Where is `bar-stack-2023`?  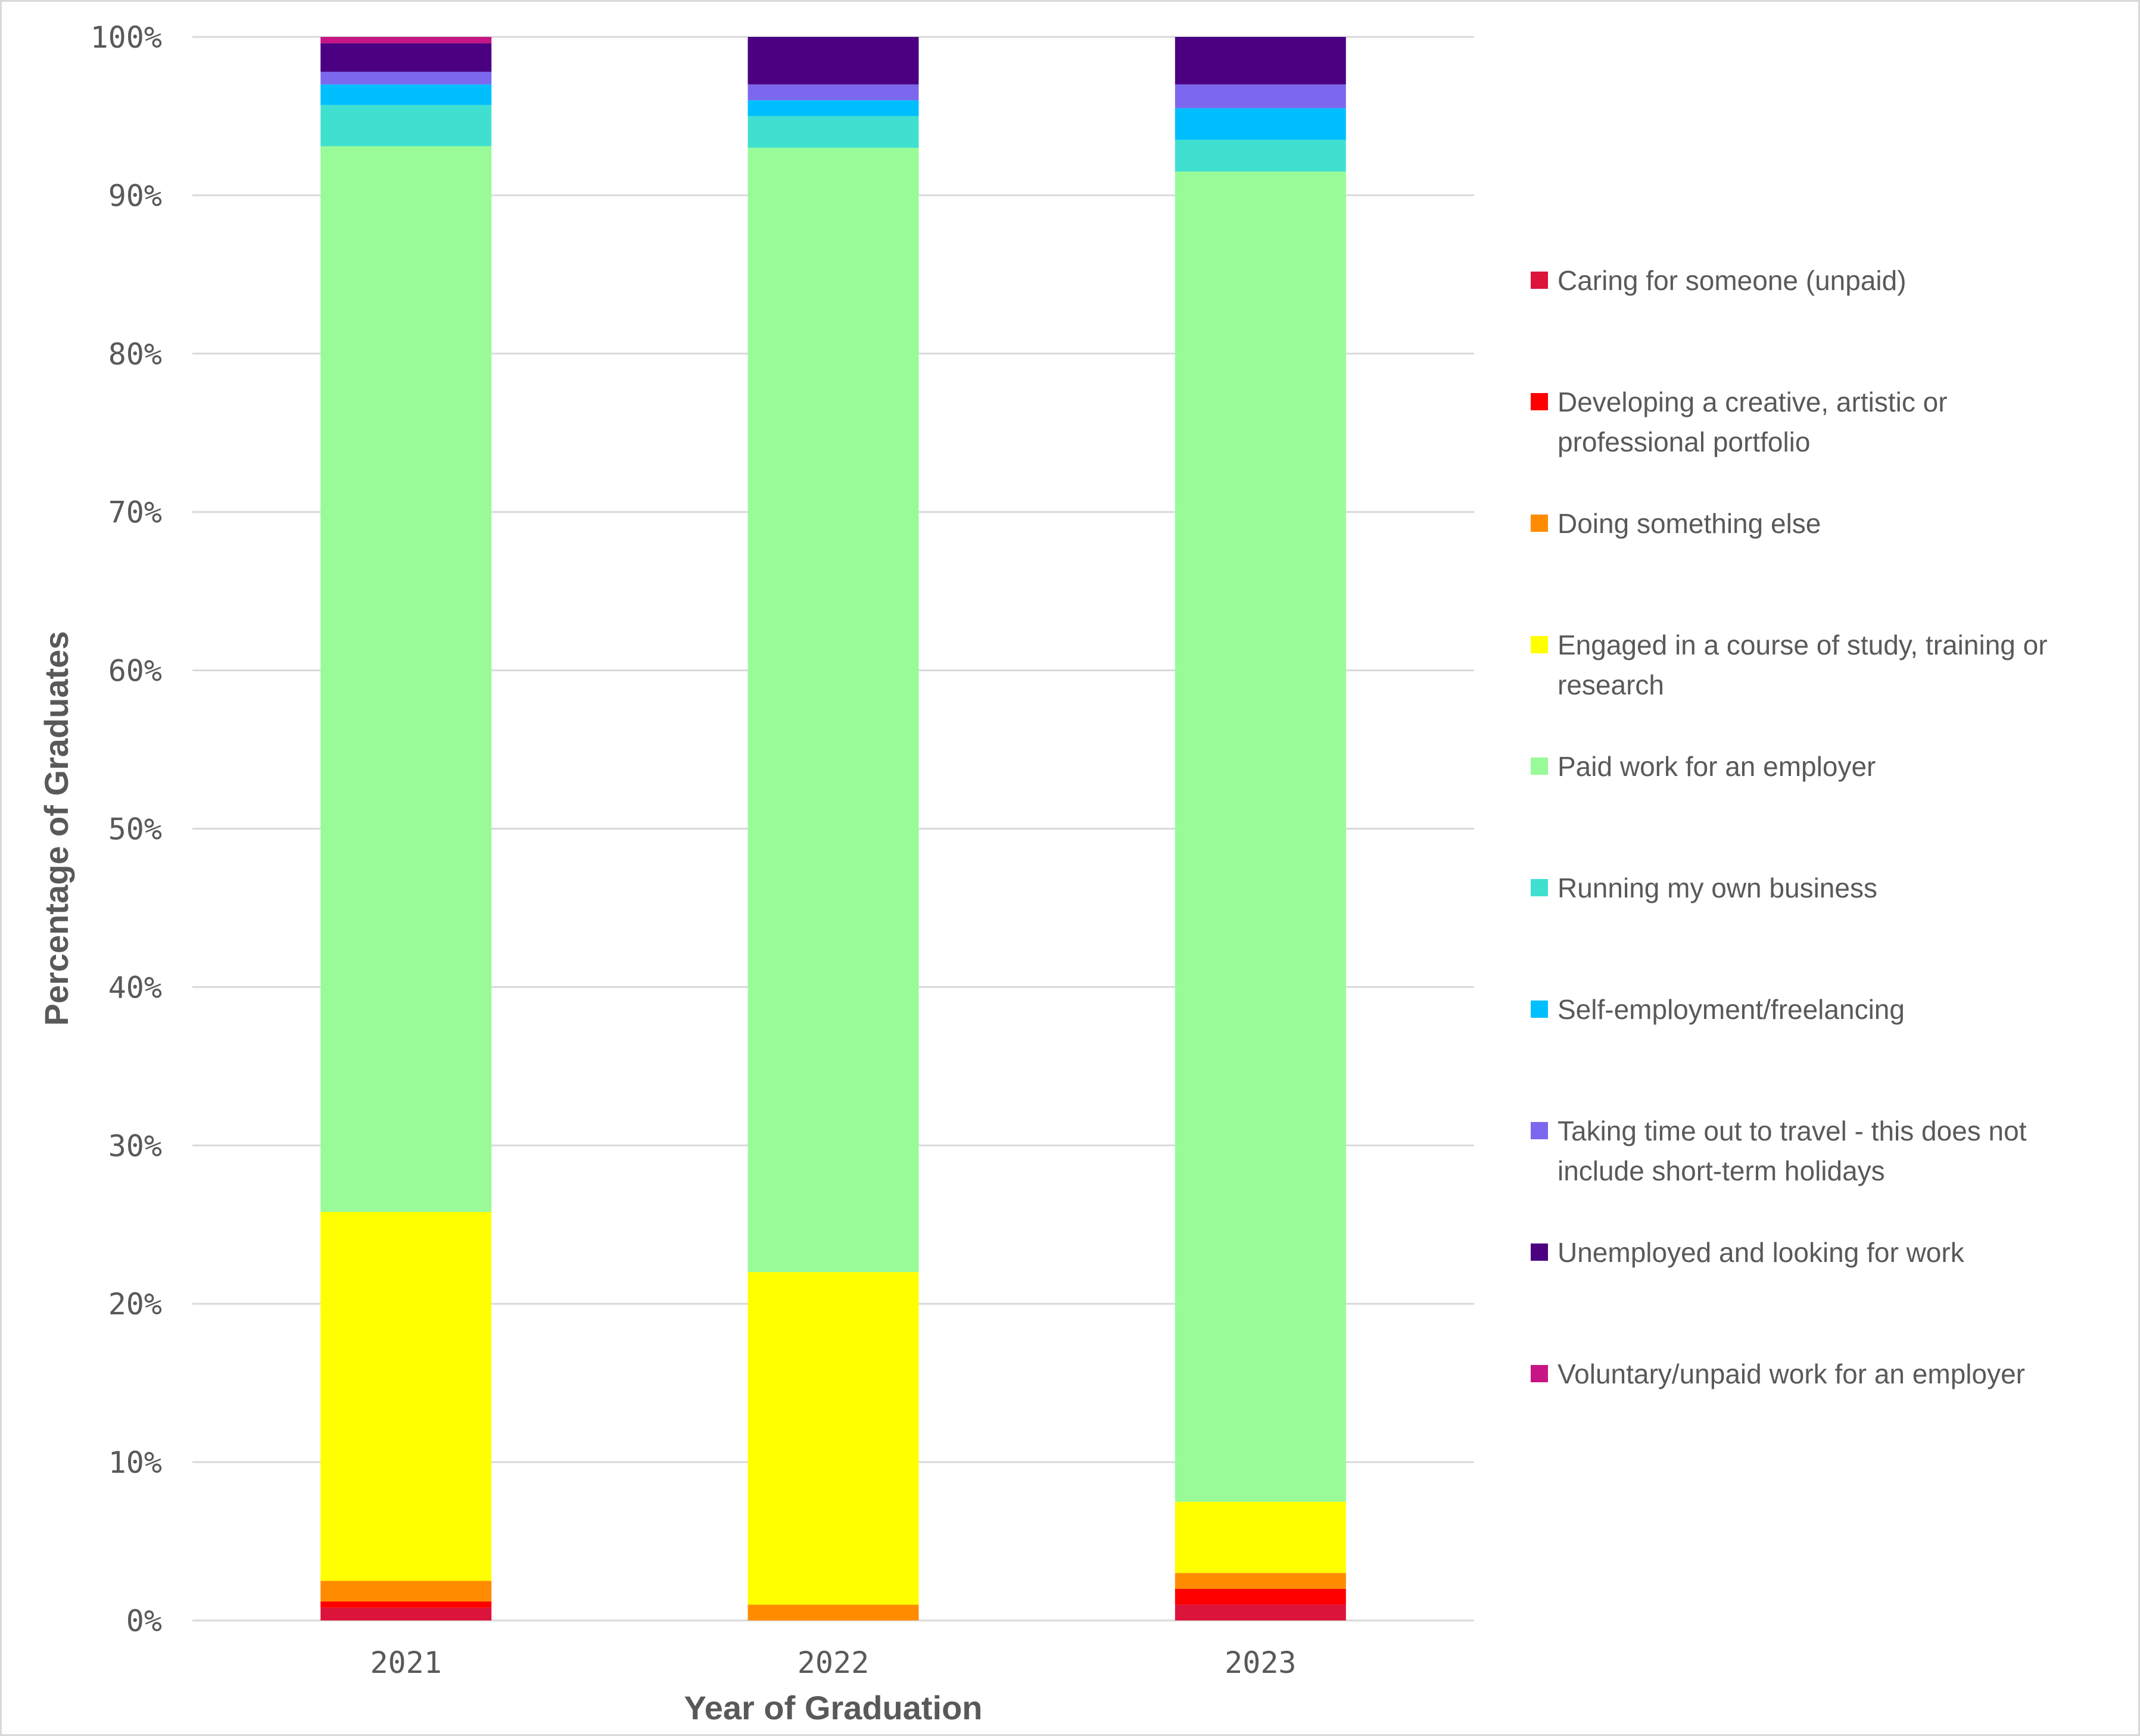 bar-stack-2023 is located at coordinates (1261, 828).